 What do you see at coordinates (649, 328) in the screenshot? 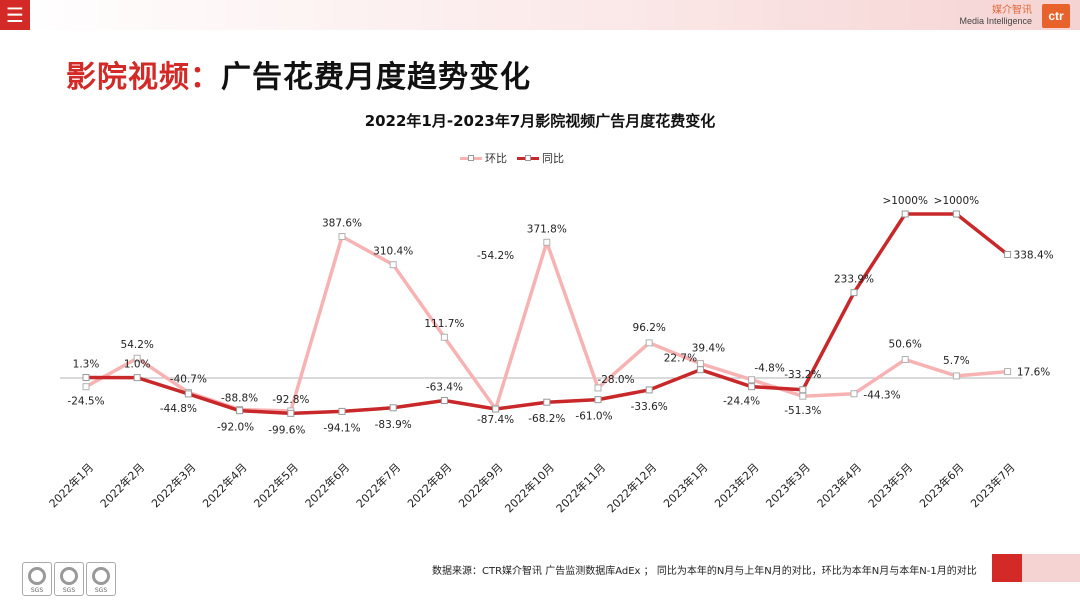
I see `data-label-huanbi: 96.2%` at bounding box center [649, 328].